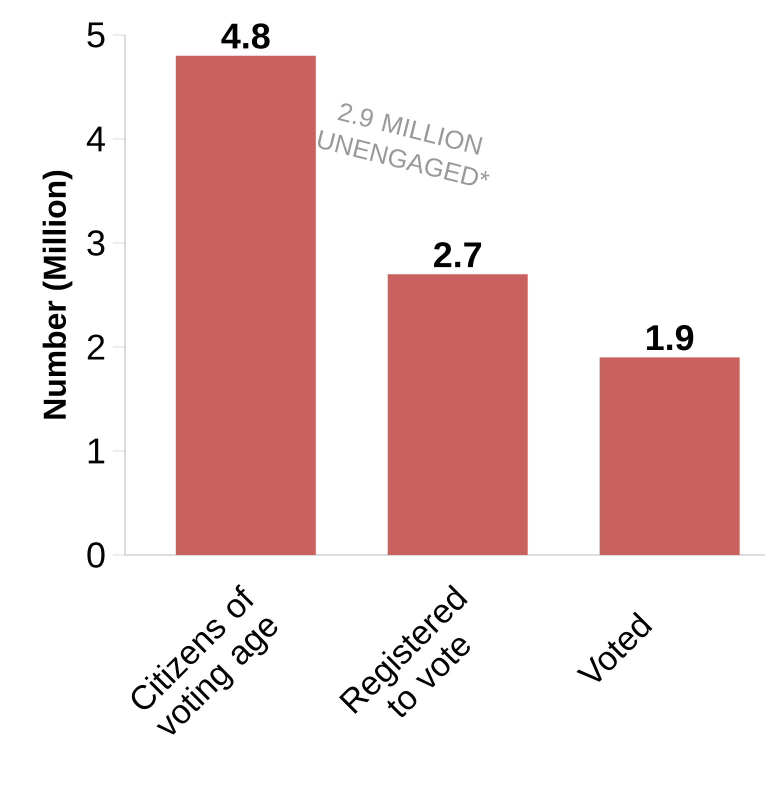 The image size is (765, 785). I want to click on y-axis-title: Number (Million), so click(57, 294).